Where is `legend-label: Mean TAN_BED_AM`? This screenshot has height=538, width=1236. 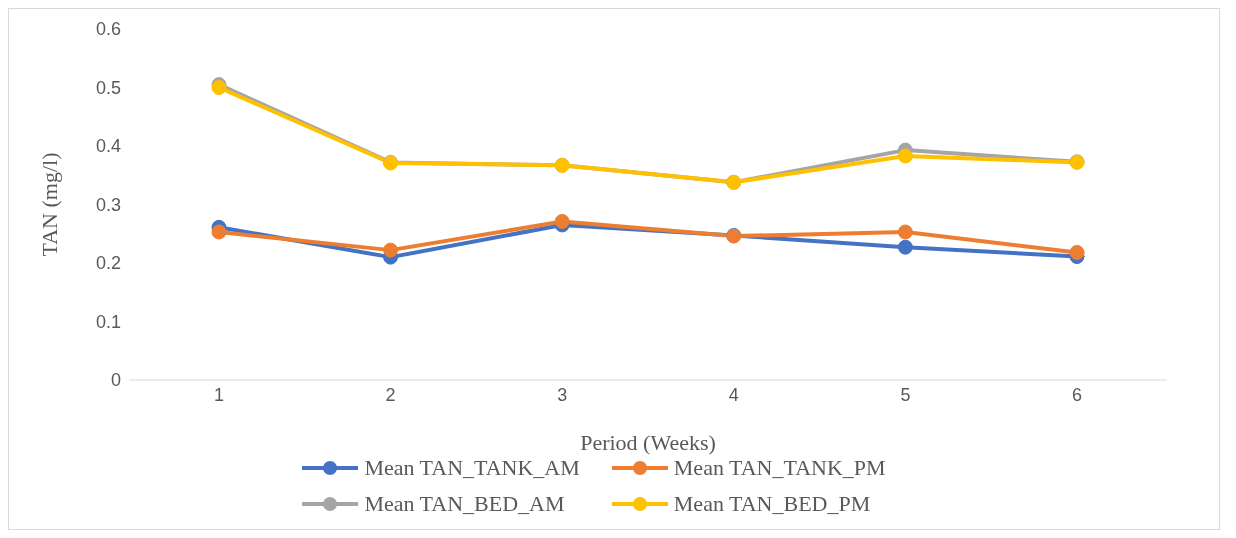
legend-label: Mean TAN_BED_AM is located at coordinates (464, 504).